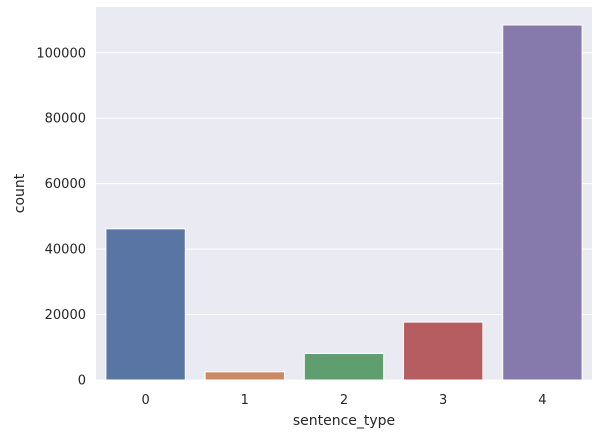 This screenshot has height=437, width=600. What do you see at coordinates (61, 217) in the screenshot?
I see `y-axis-ticks: 0 20000 40000 60000 80000 100000` at bounding box center [61, 217].